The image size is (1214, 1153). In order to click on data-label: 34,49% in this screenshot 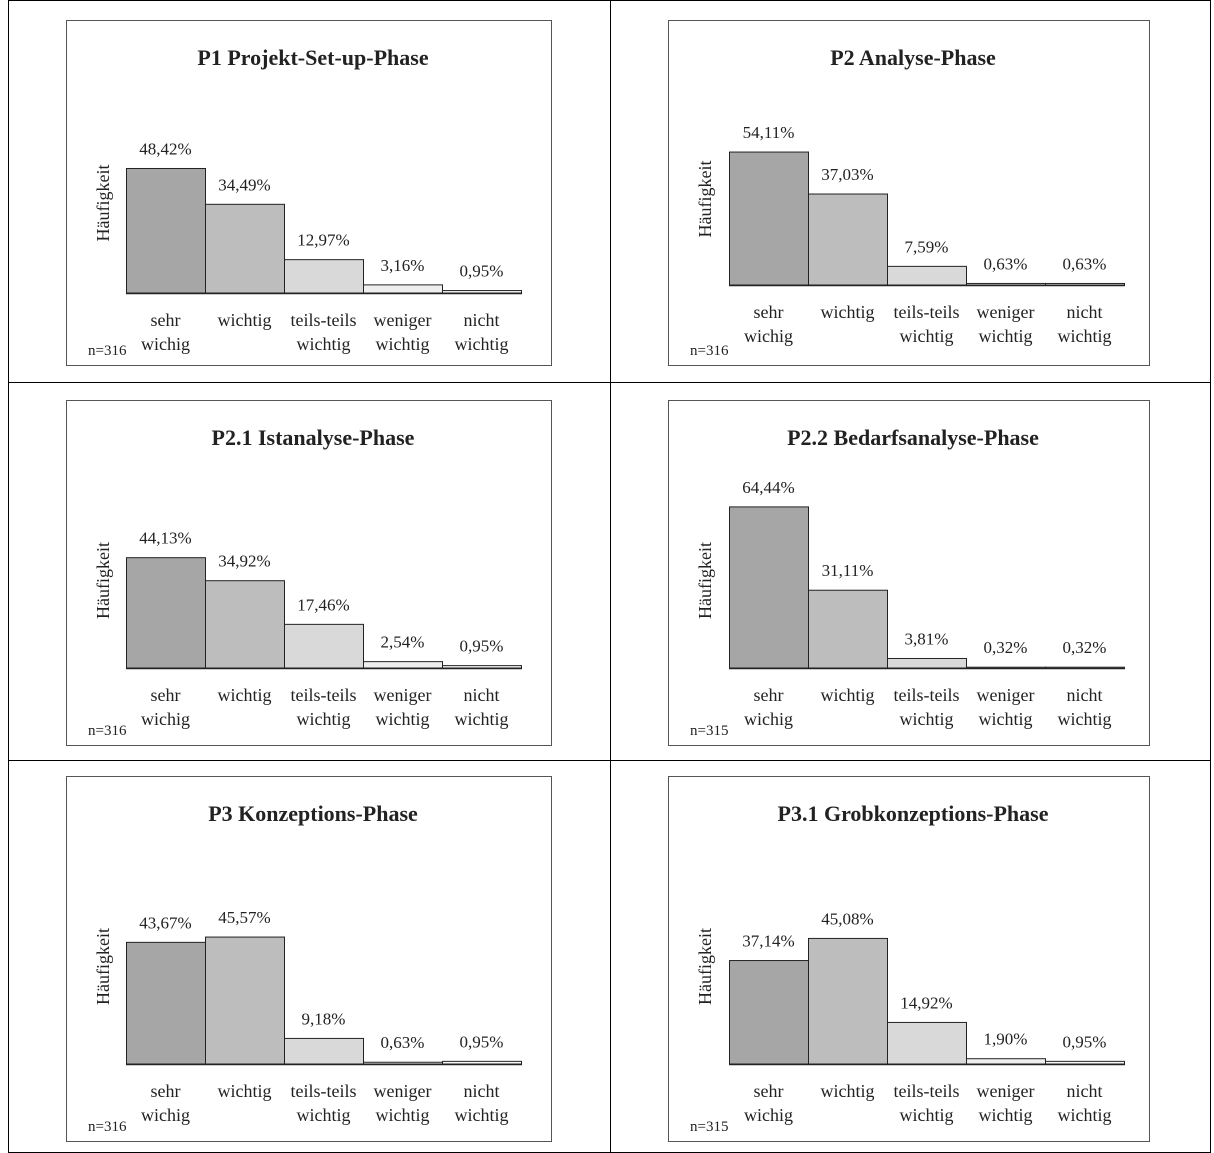, I will do `click(244, 184)`.